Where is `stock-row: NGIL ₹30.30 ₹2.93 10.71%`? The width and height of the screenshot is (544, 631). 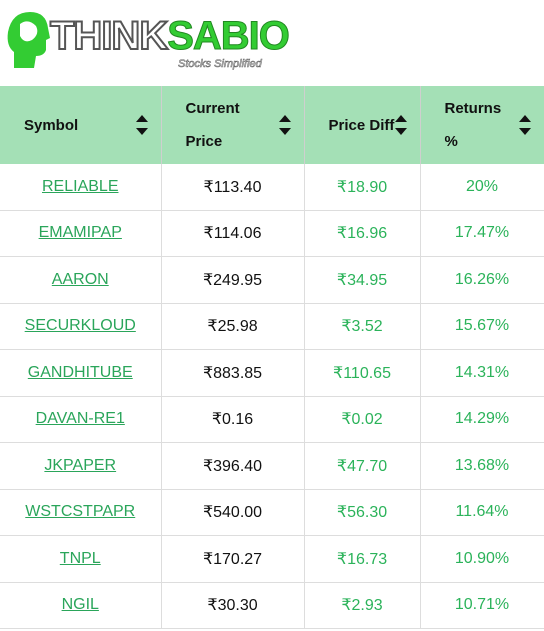 stock-row: NGIL ₹30.30 ₹2.93 10.71% is located at coordinates (272, 605).